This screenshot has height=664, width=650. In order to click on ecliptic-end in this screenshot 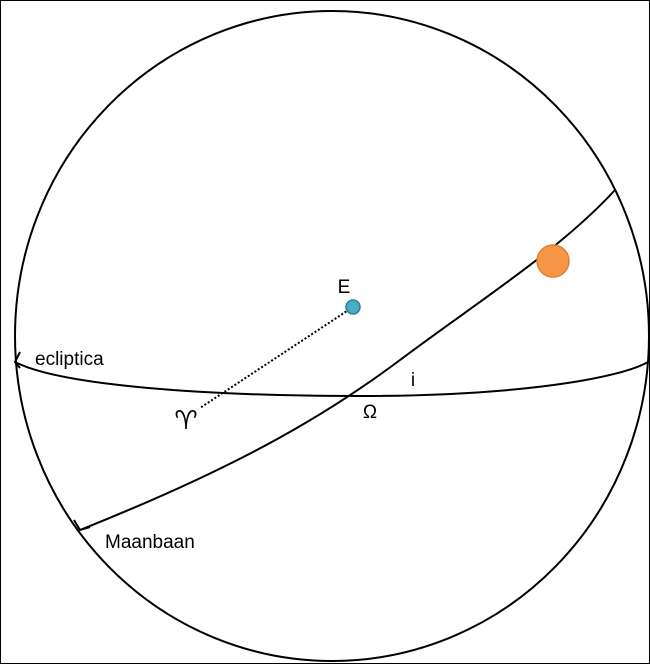, I will do `click(17, 360)`.